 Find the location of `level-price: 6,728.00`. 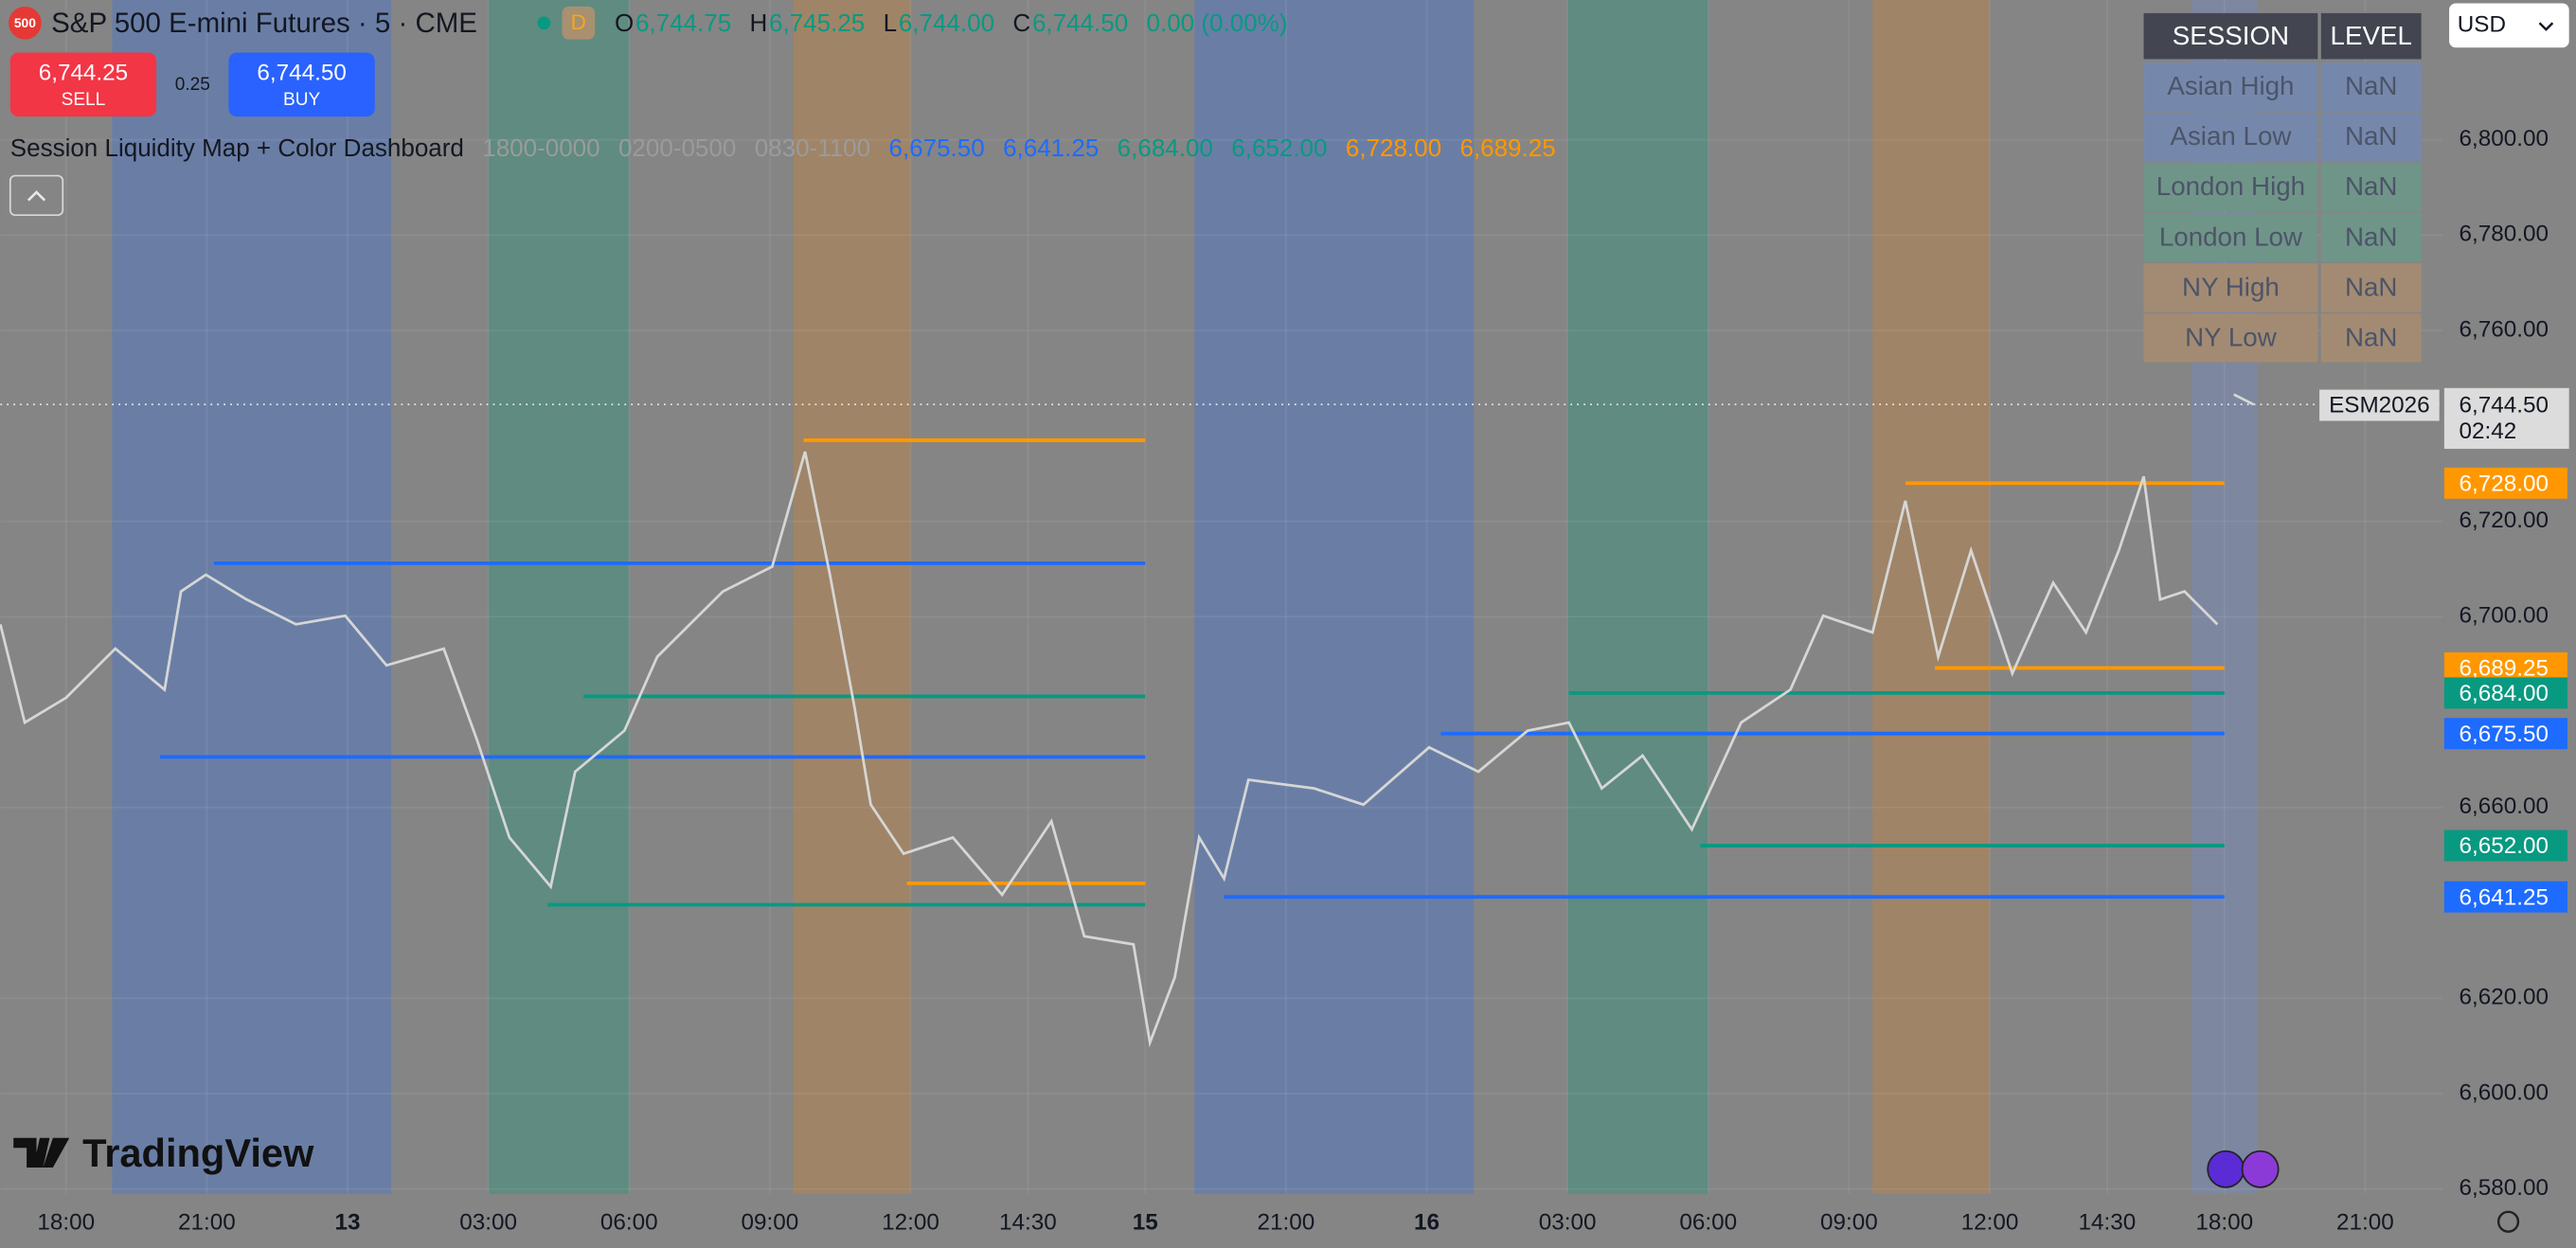

level-price: 6,728.00 is located at coordinates (2503, 483).